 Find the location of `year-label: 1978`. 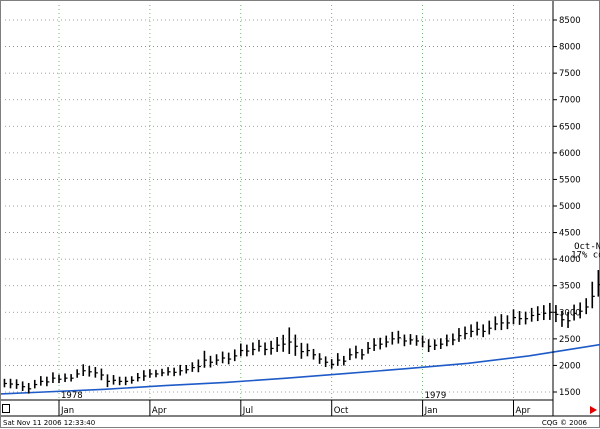

year-label: 1978 is located at coordinates (72, 396).